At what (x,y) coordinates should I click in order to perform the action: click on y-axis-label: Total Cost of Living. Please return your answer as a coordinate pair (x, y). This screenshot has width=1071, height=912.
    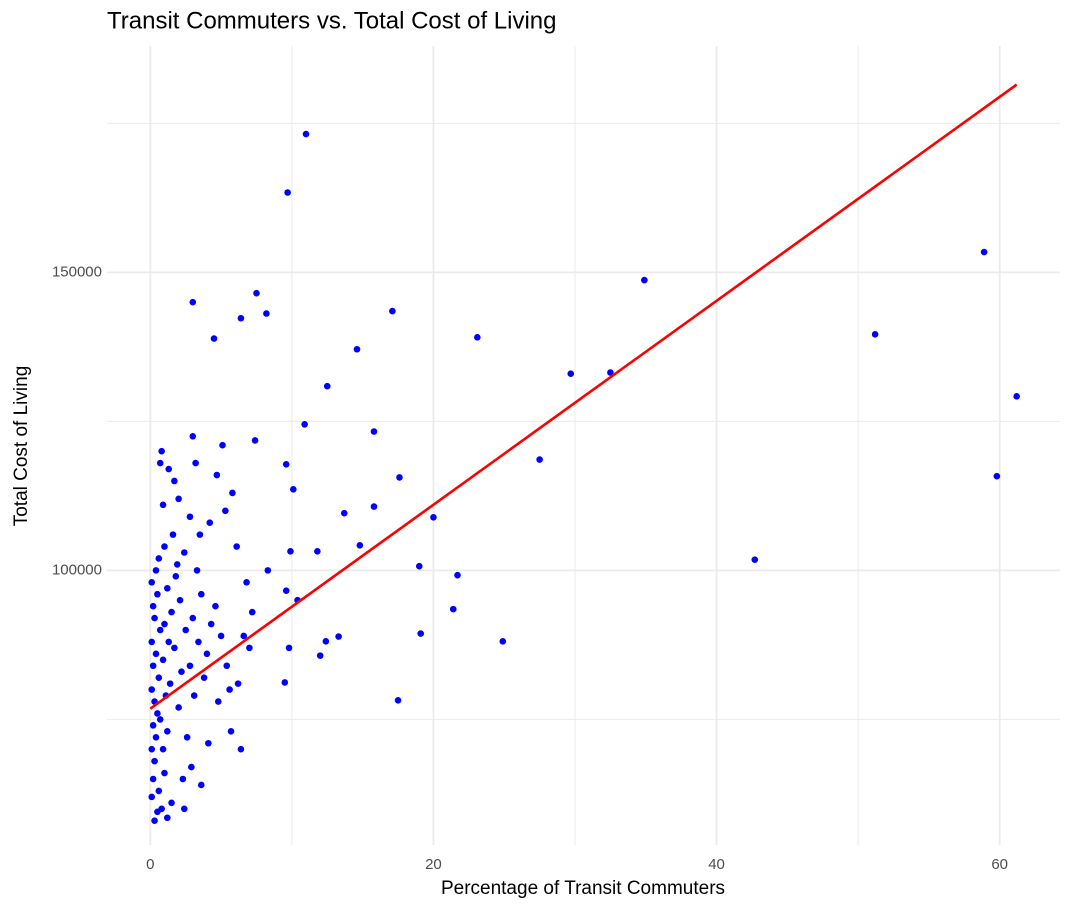
    Looking at the image, I should click on (21, 446).